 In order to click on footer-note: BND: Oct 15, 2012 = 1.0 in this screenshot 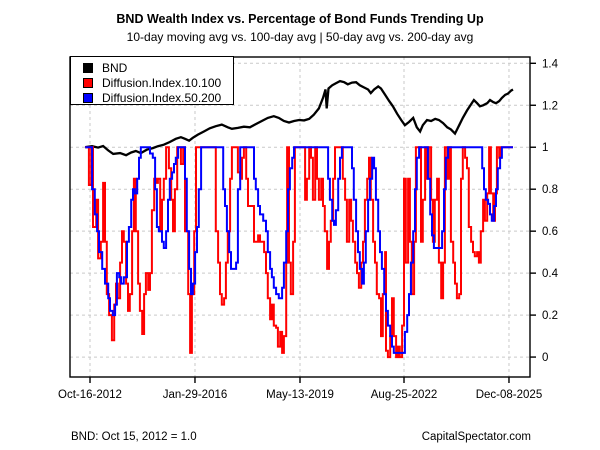, I will do `click(134, 437)`.